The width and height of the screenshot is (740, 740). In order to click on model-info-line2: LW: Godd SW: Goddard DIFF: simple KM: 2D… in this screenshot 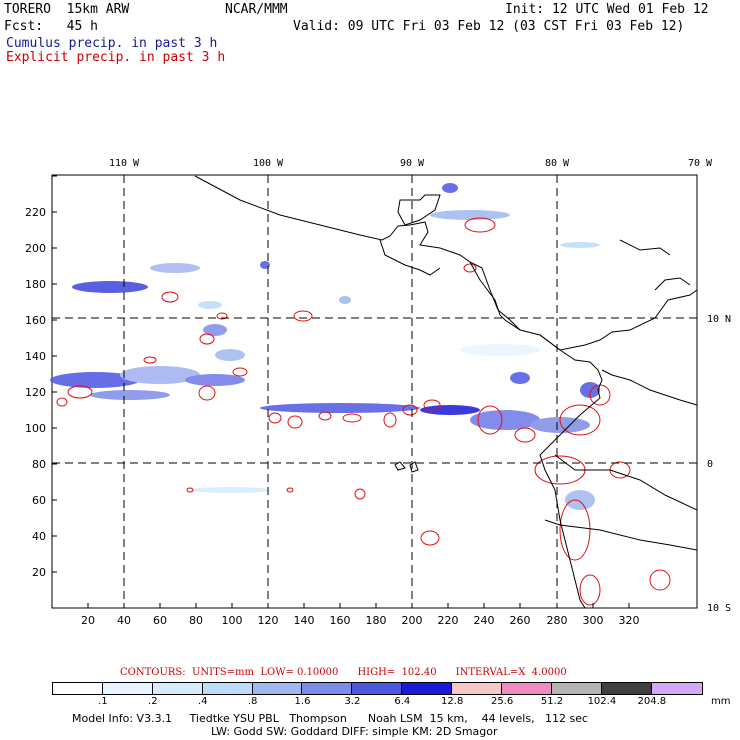, I will do `click(354, 731)`.